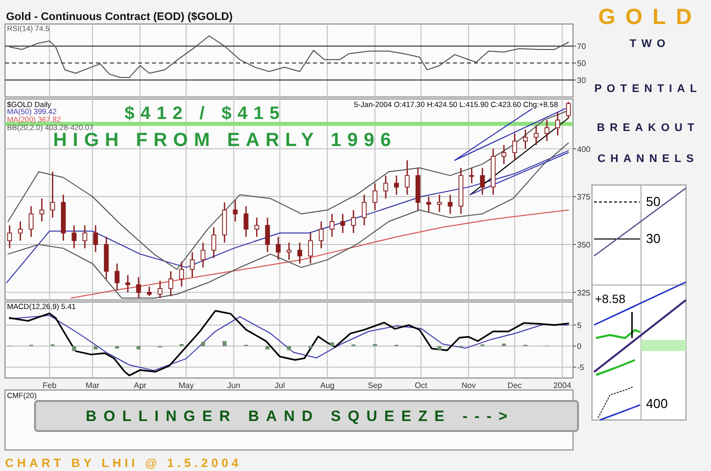 Image resolution: width=711 pixels, height=471 pixels. Describe the element at coordinates (579, 347) in the screenshot. I see `y-tick-label: 0` at that location.